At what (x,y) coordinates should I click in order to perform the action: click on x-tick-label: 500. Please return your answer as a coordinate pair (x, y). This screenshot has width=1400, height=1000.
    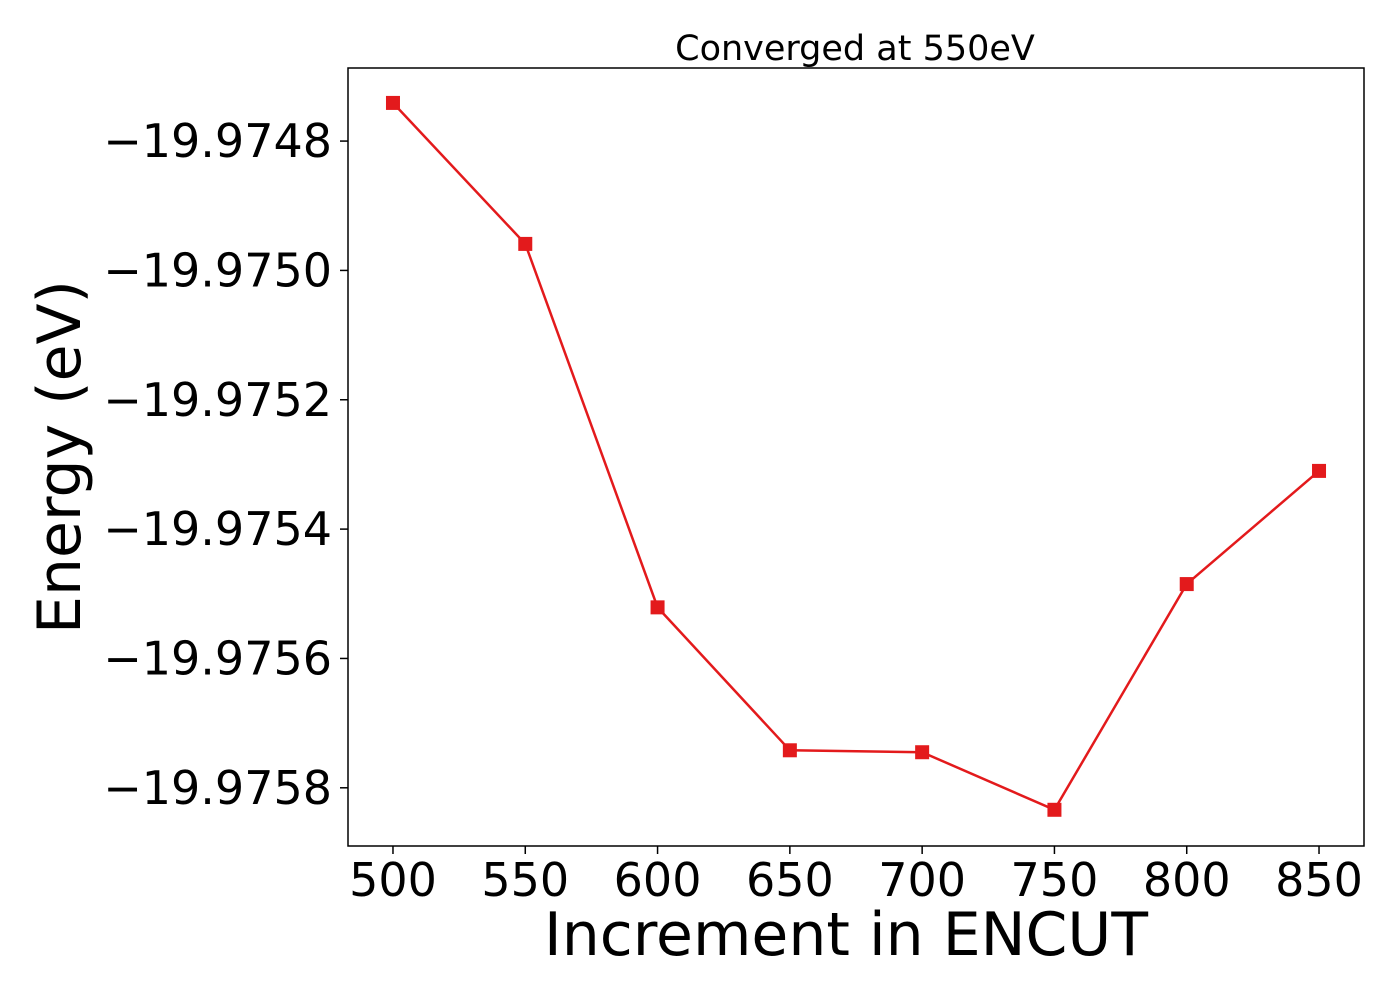
    Looking at the image, I should click on (393, 880).